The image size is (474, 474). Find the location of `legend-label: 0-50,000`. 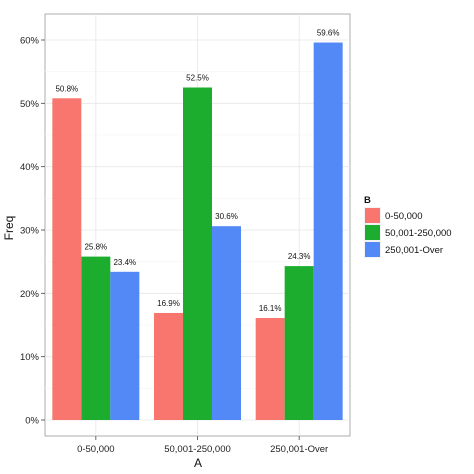

legend-label: 0-50,000 is located at coordinates (404, 216).